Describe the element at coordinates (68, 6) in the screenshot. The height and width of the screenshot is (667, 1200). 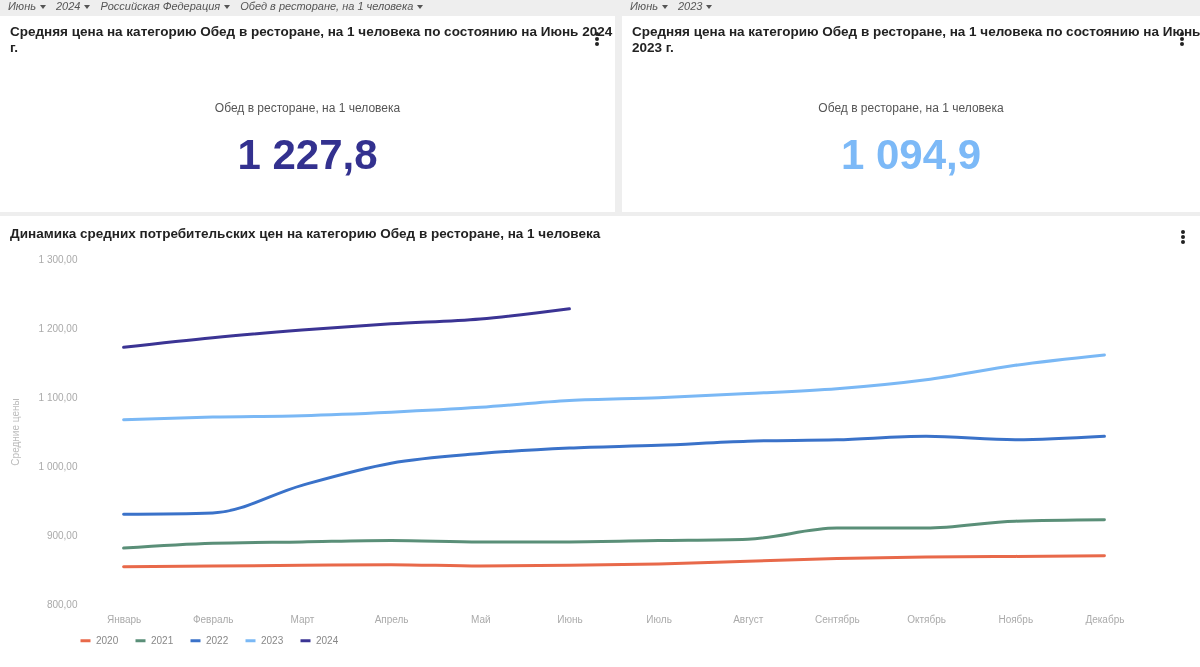
I see `text: 2024` at that location.